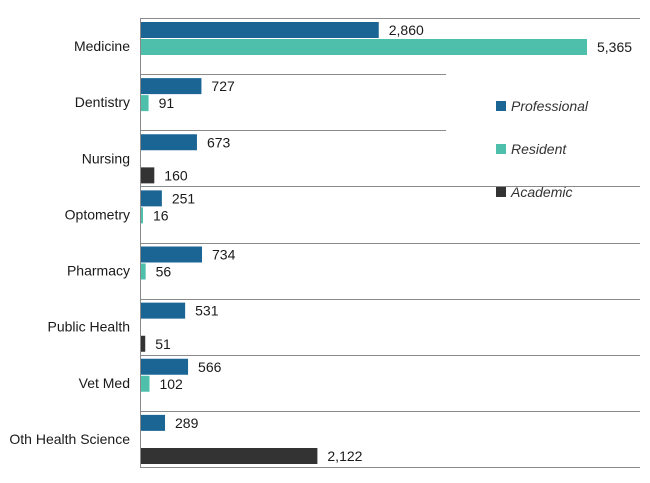 The width and height of the screenshot is (650, 483). I want to click on value-label-professional-medicine: 2,860, so click(406, 30).